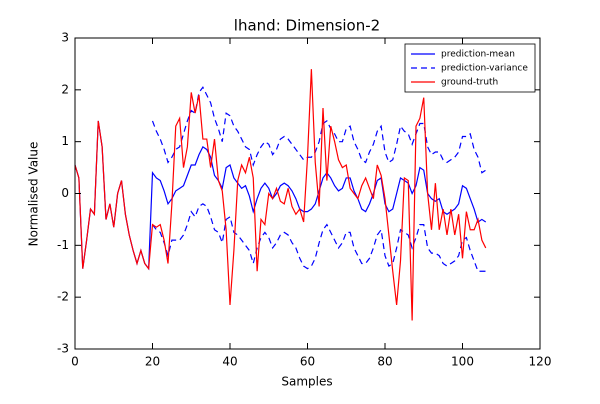 Image resolution: width=600 pixels, height=404 pixels. I want to click on x-tick-label: 0, so click(75, 362).